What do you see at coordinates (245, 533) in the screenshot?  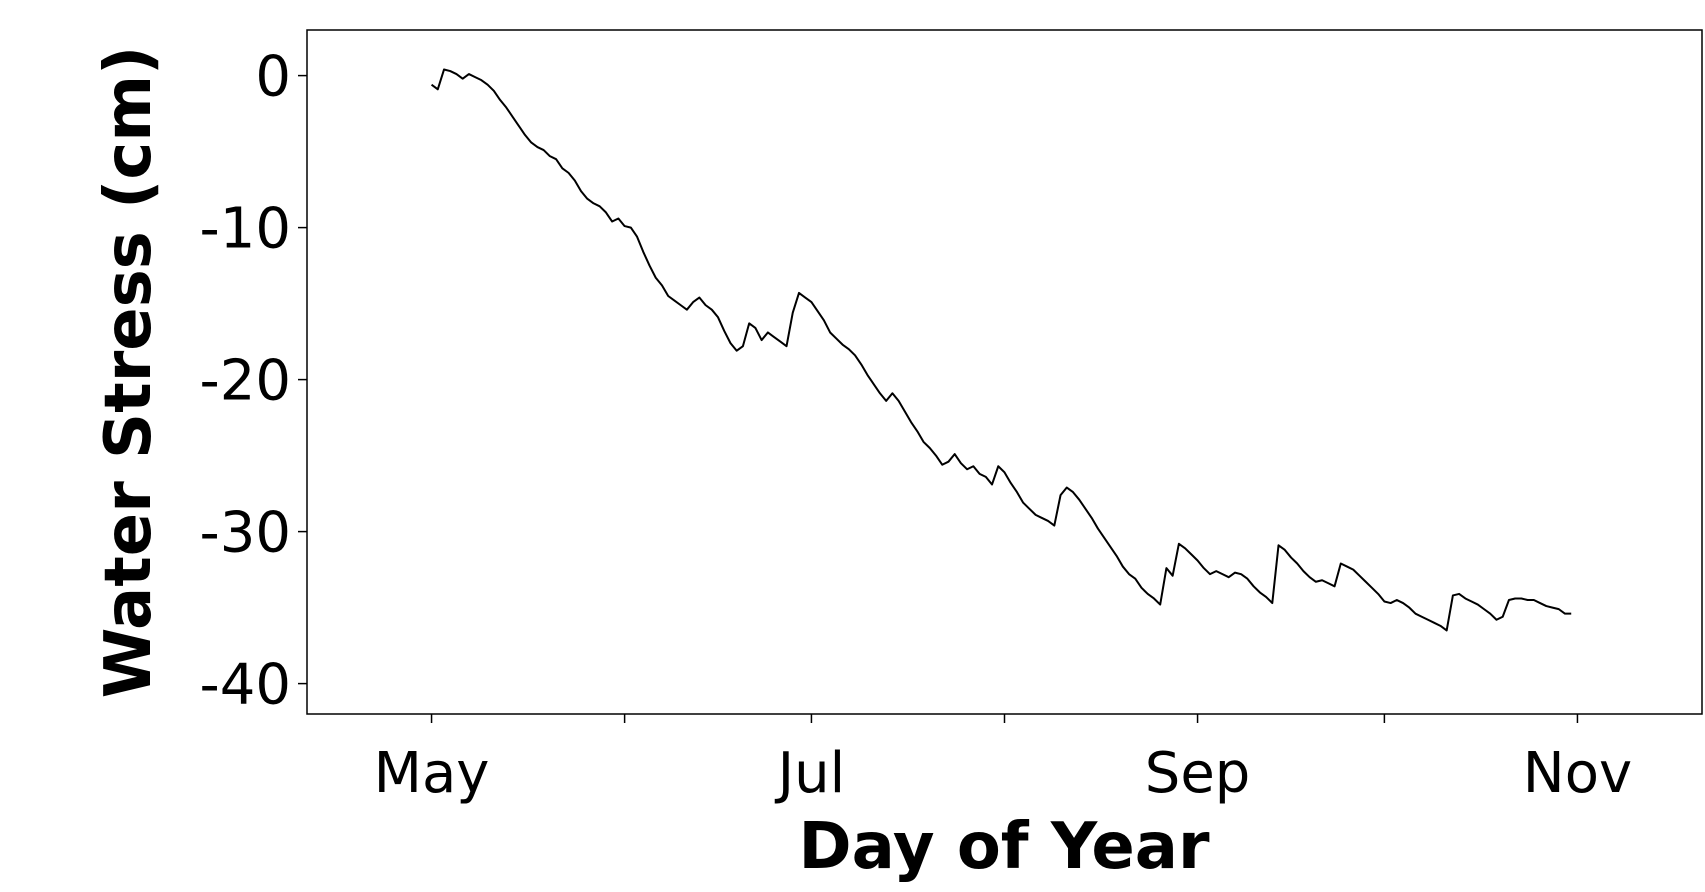 I see `y-tick-label: -30` at bounding box center [245, 533].